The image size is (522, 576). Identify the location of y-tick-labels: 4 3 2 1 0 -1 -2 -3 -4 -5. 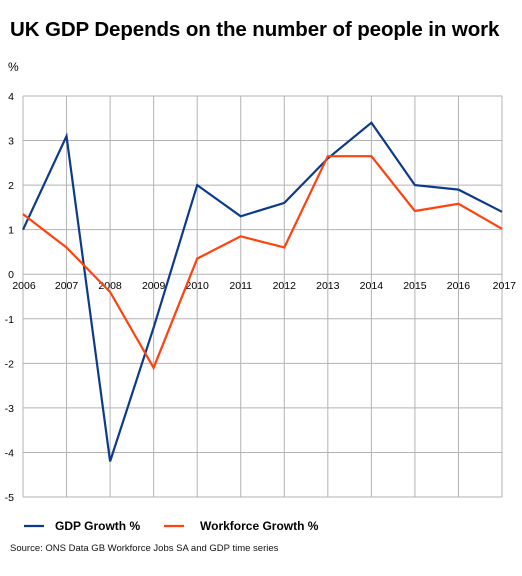
(10, 297).